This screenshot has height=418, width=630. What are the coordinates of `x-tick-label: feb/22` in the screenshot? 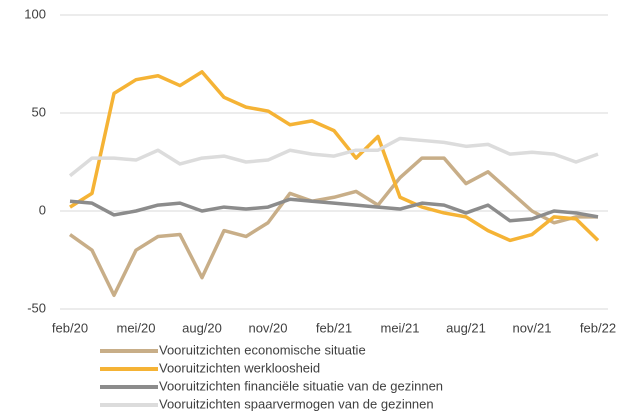 It's located at (598, 327).